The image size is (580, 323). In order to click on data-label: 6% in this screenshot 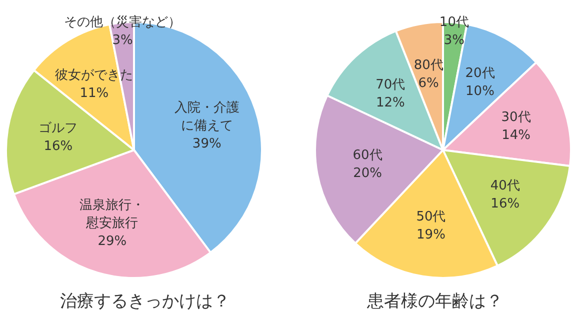, I will do `click(428, 84)`.